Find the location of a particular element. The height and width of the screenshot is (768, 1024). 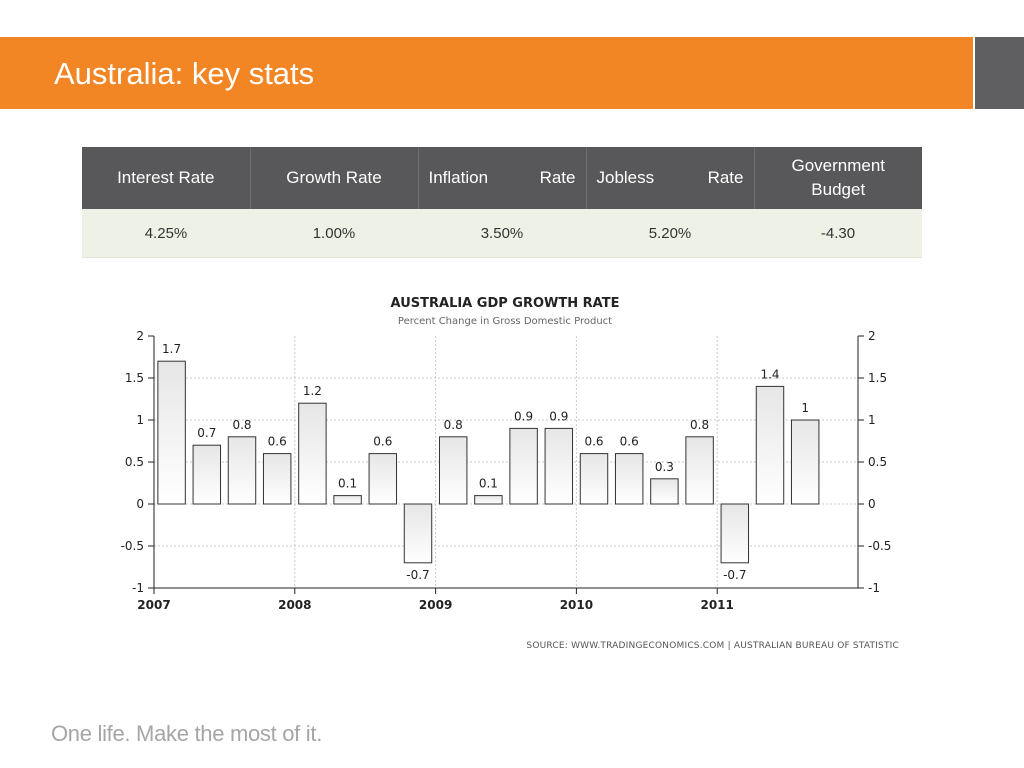

header-interest-rate: Interest Rate is located at coordinates (166, 178).